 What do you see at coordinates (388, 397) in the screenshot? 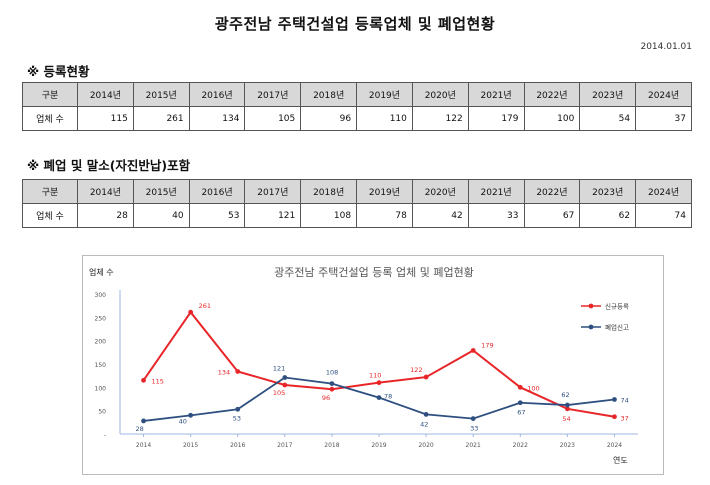
I see `data-label: 78` at bounding box center [388, 397].